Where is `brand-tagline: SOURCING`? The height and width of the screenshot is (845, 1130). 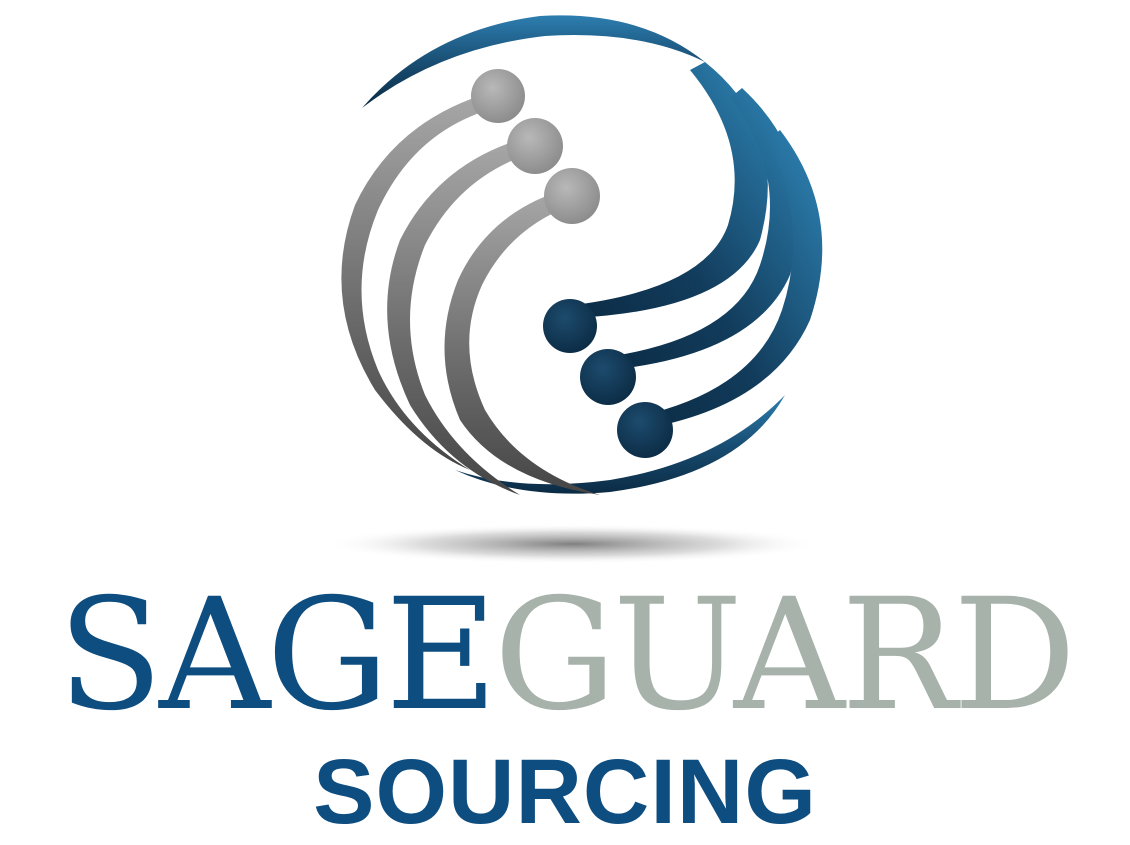 brand-tagline: SOURCING is located at coordinates (565, 792).